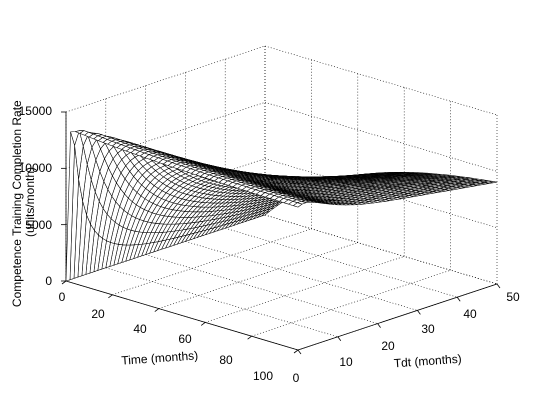 The height and width of the screenshot is (410, 554). What do you see at coordinates (428, 329) in the screenshot?
I see `x-tick-label: 30` at bounding box center [428, 329].